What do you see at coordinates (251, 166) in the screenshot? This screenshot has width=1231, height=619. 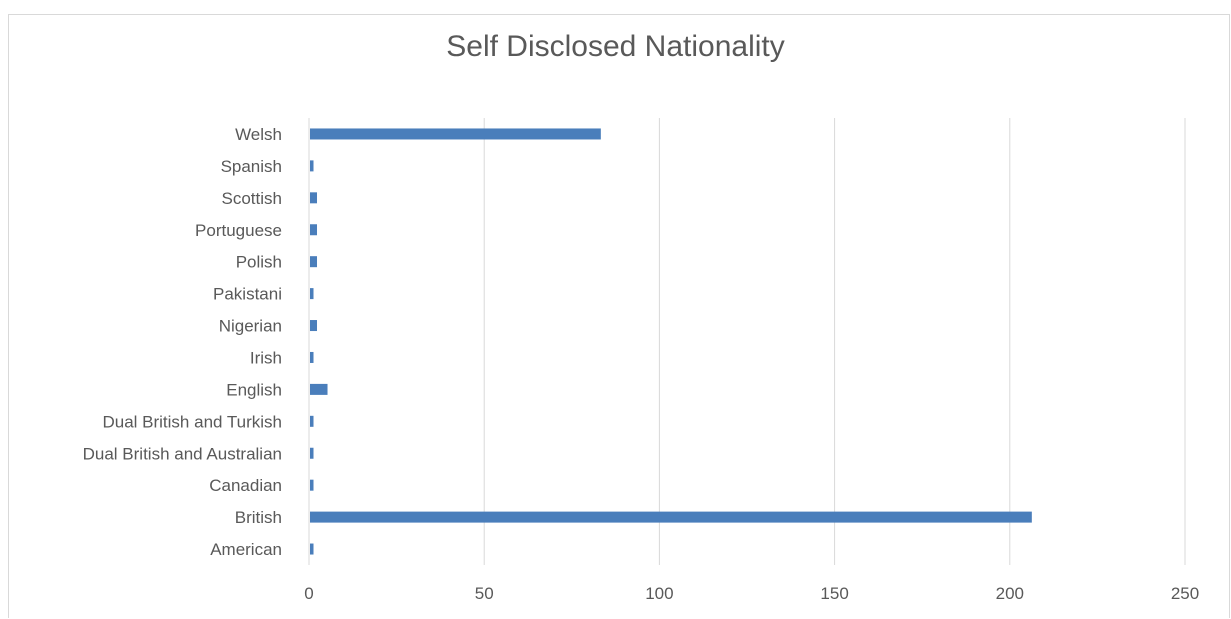 I see `y-category-label: Spanish` at bounding box center [251, 166].